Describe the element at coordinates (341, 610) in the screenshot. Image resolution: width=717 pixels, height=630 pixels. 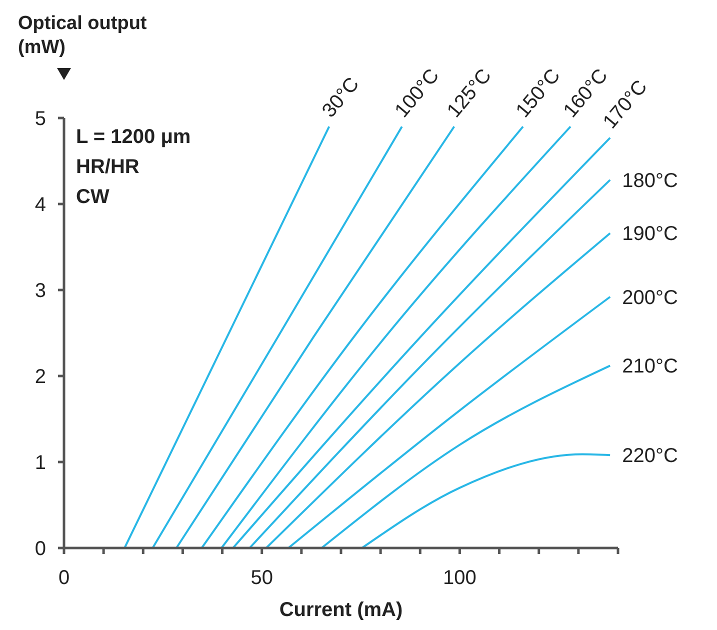
I see `x-axis-title: Current (mA)` at that location.